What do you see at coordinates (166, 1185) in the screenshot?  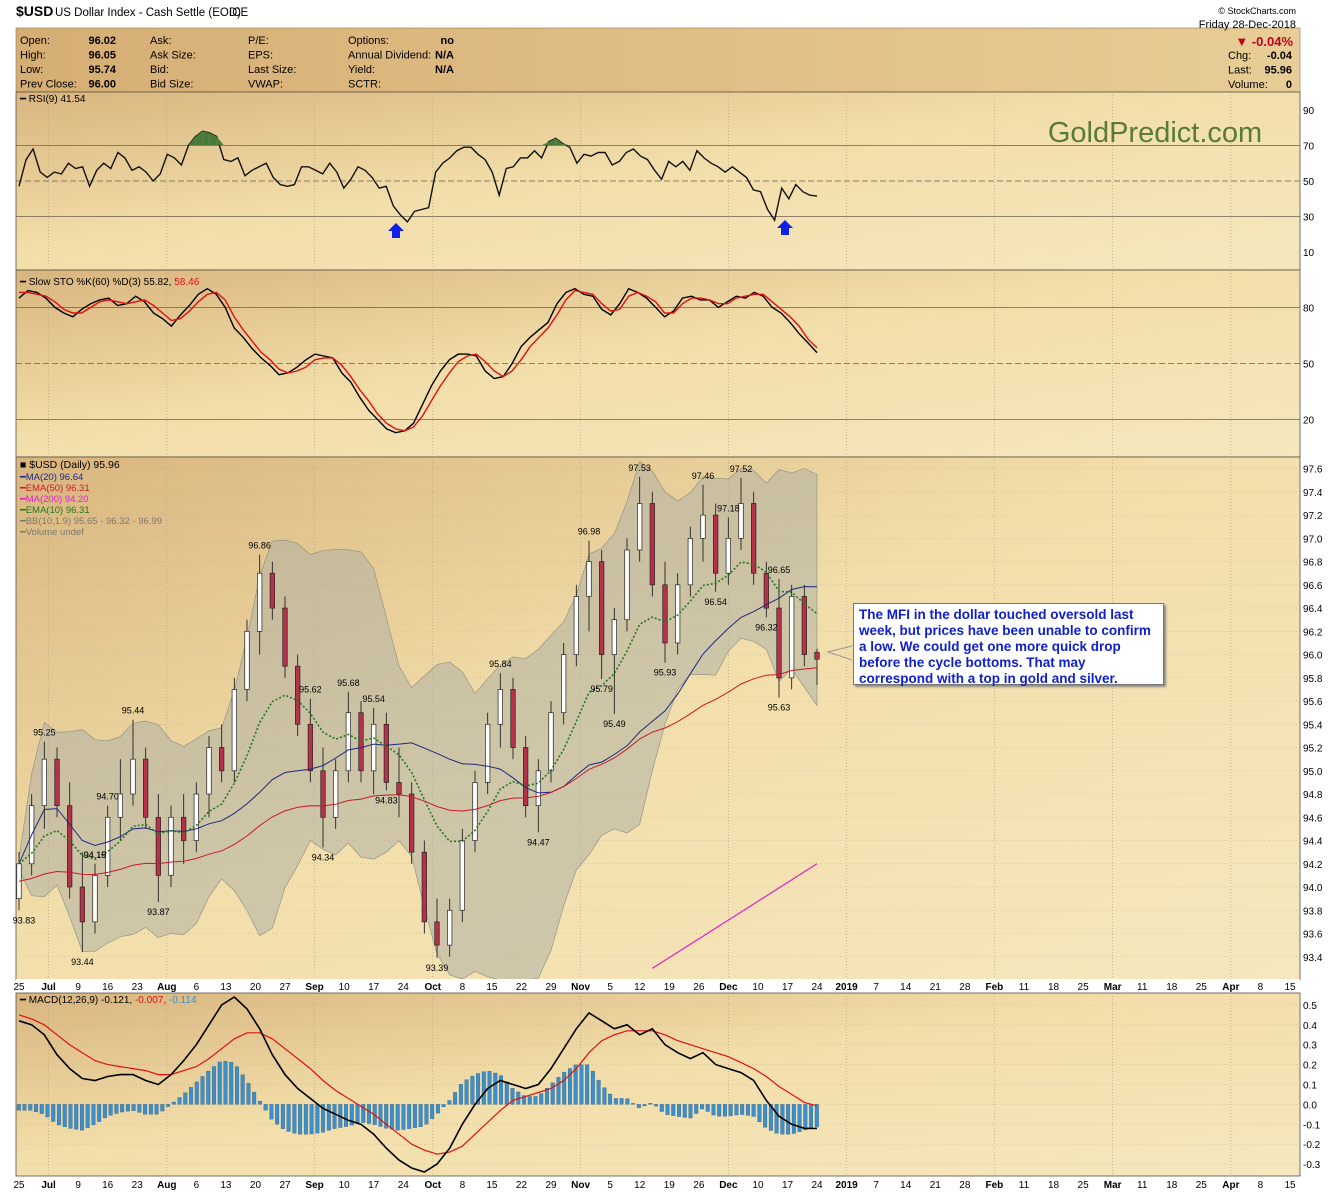 I see `x-tick-label: Aug` at bounding box center [166, 1185].